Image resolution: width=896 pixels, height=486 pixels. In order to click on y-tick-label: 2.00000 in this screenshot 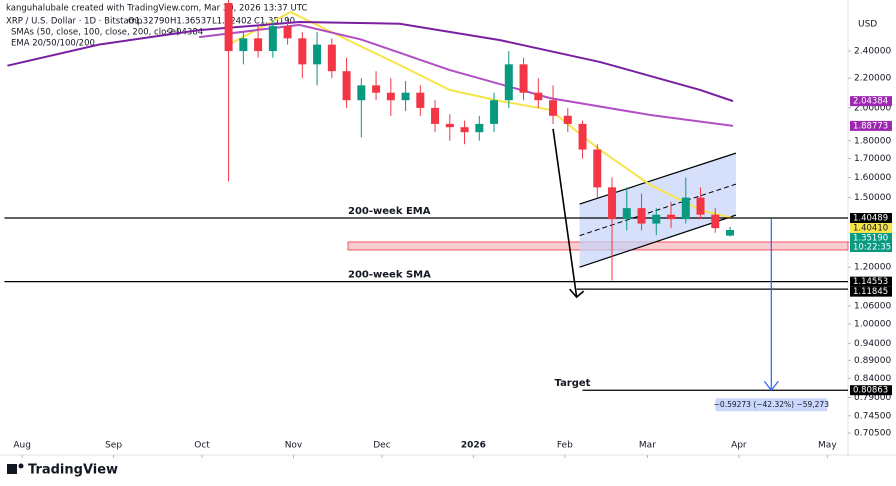, I will do `click(872, 108)`.